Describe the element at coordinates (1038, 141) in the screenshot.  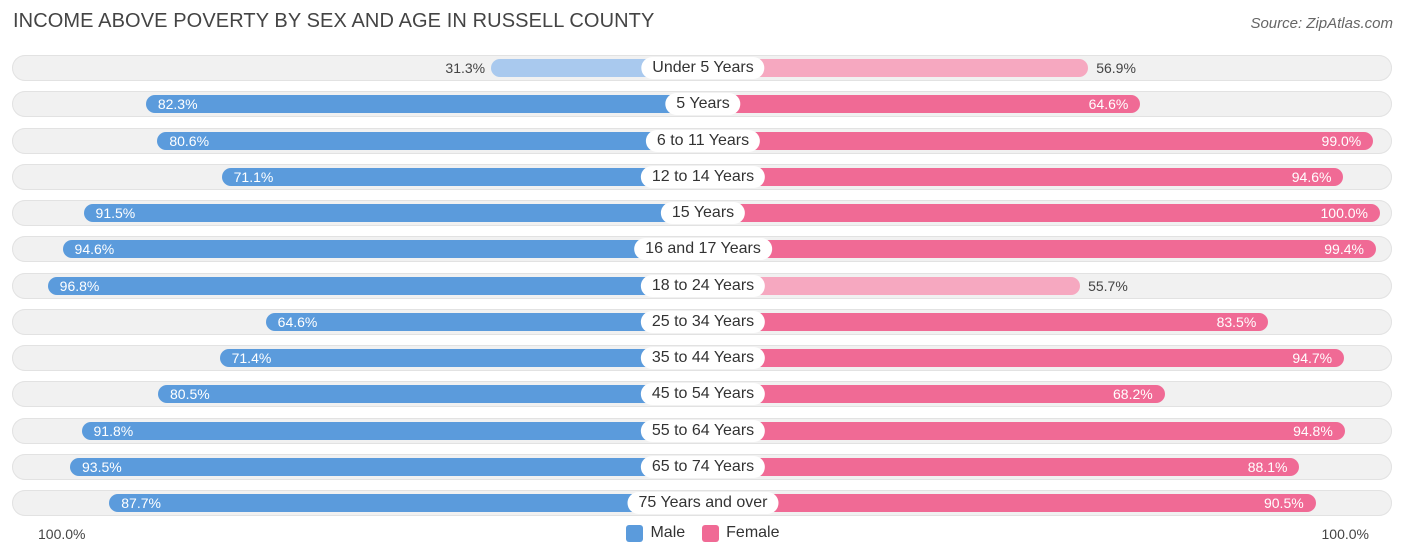
I see `bar-female-6-to-11-years` at that location.